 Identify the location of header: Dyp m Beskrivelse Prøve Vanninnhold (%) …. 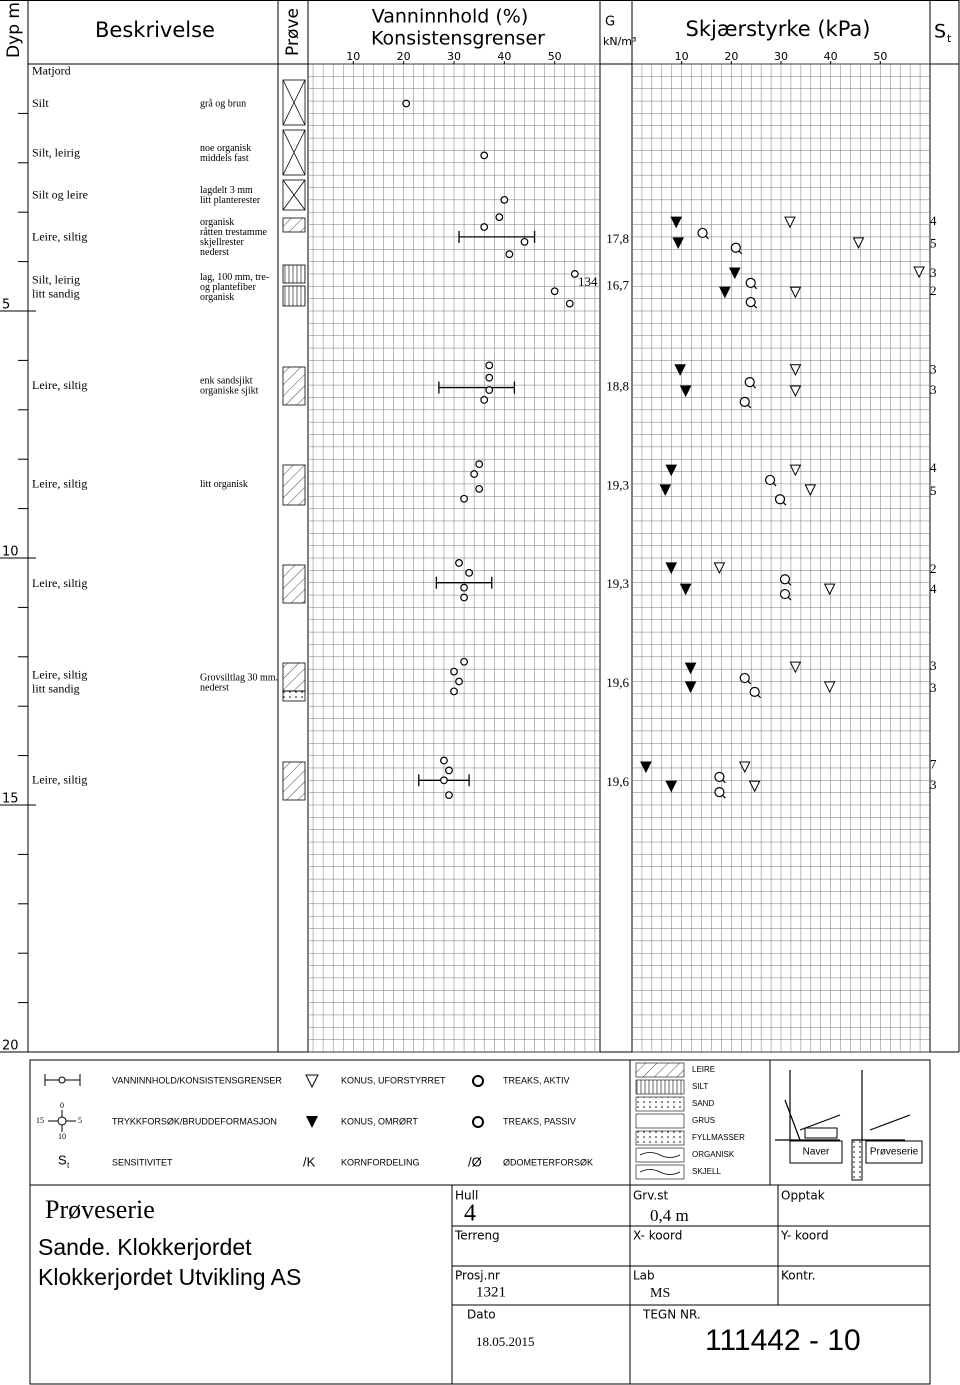
(478, 30).